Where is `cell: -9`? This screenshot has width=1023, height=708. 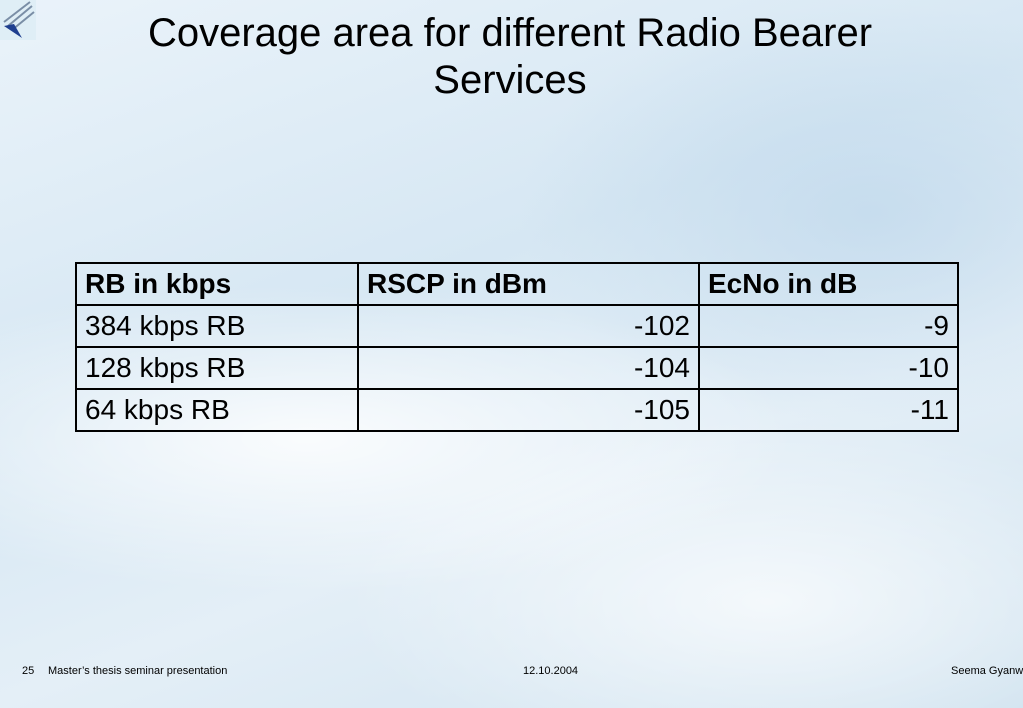
cell: -9 is located at coordinates (828, 326).